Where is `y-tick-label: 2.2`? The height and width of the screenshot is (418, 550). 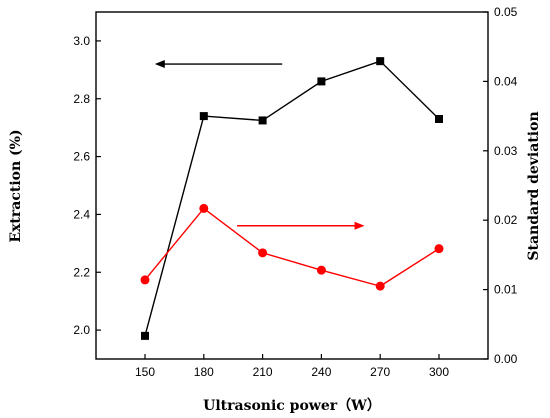
y-tick-label: 2.2 is located at coordinates (81, 272).